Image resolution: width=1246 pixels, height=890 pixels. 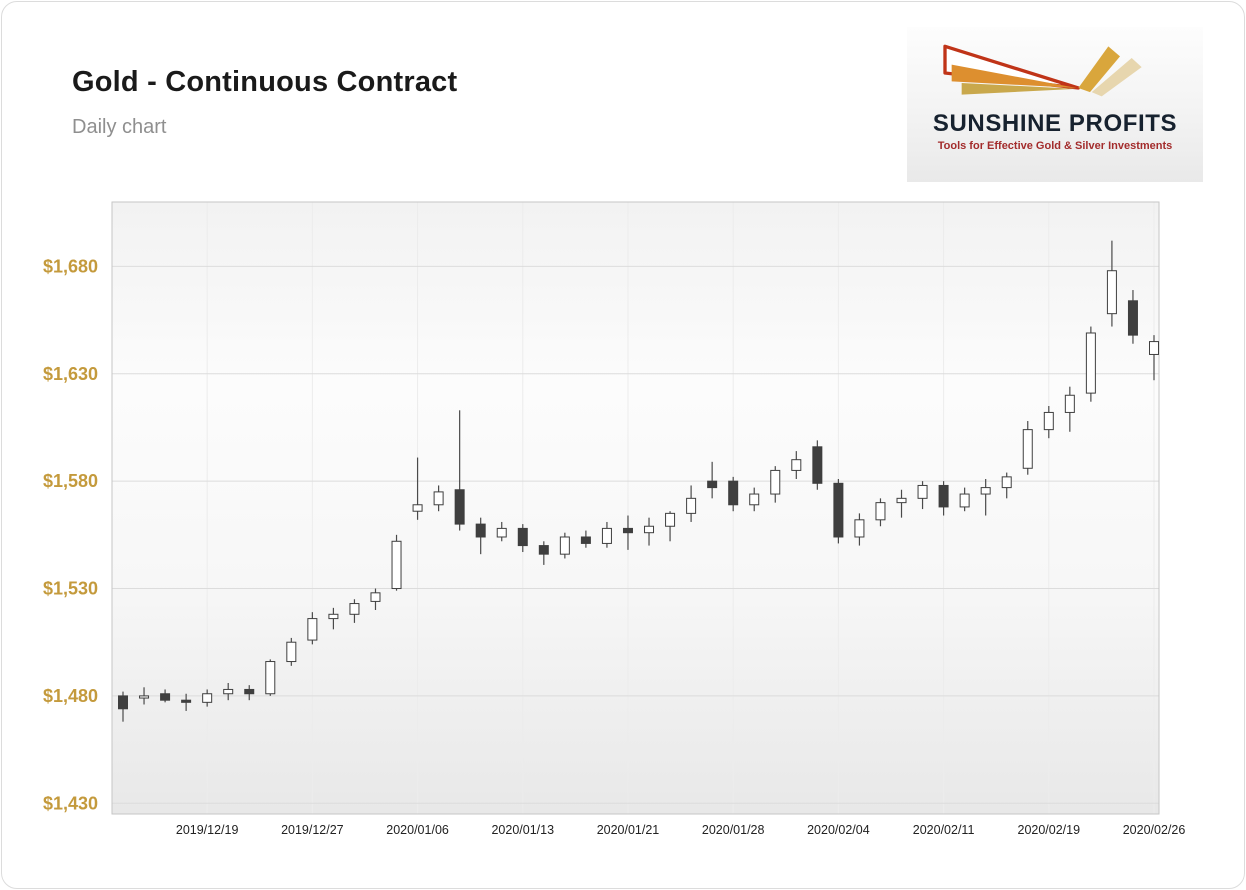 I want to click on x-axis-label: 2019/12/19, so click(x=207, y=830).